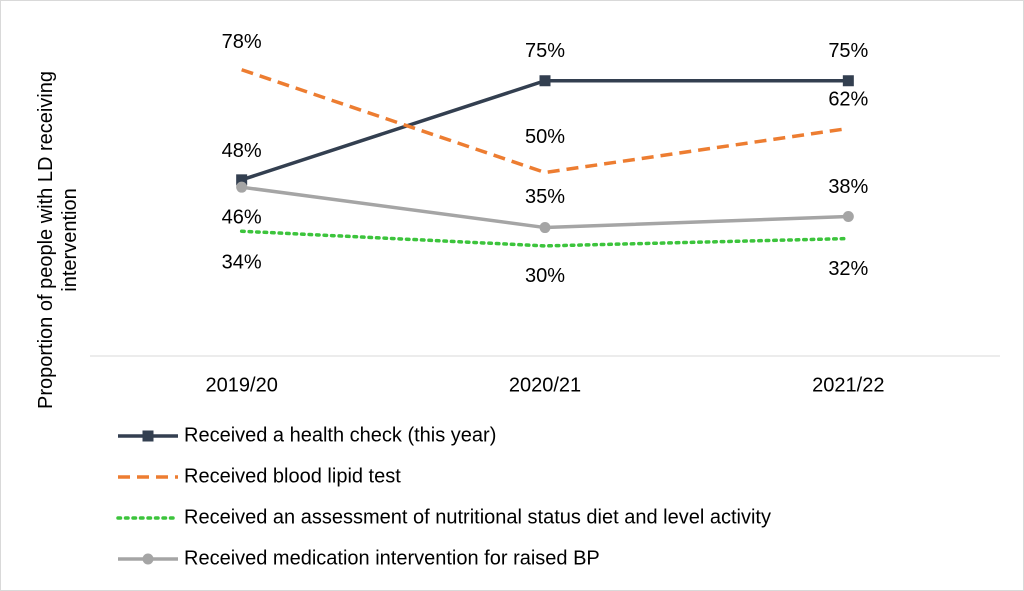 This screenshot has width=1024, height=591. I want to click on data-label: 50%, so click(545, 137).